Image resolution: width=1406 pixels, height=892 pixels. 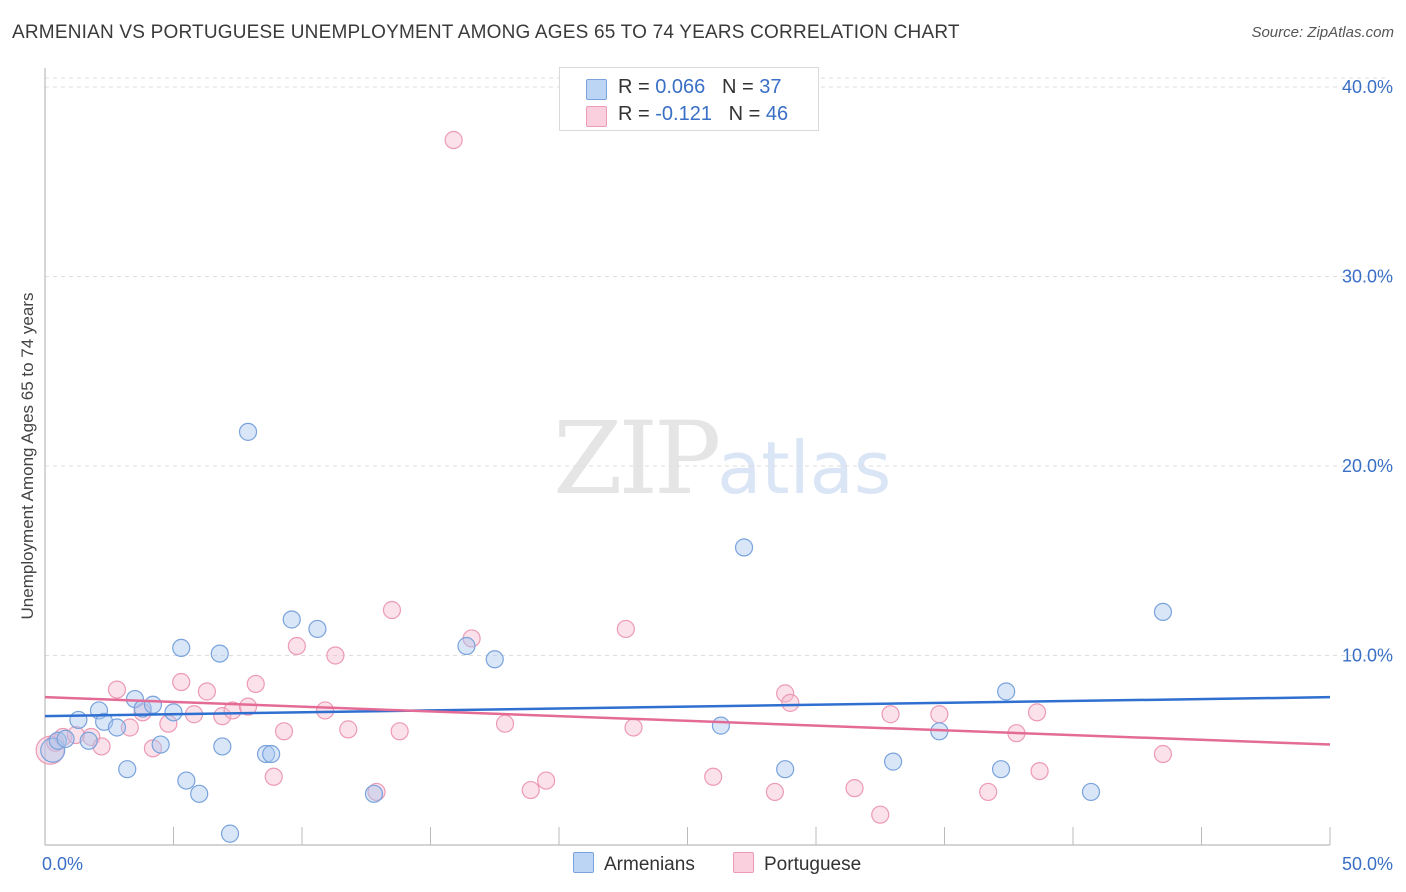 What do you see at coordinates (813, 864) in the screenshot?
I see `portuguese-legend-label: Portuguese` at bounding box center [813, 864].